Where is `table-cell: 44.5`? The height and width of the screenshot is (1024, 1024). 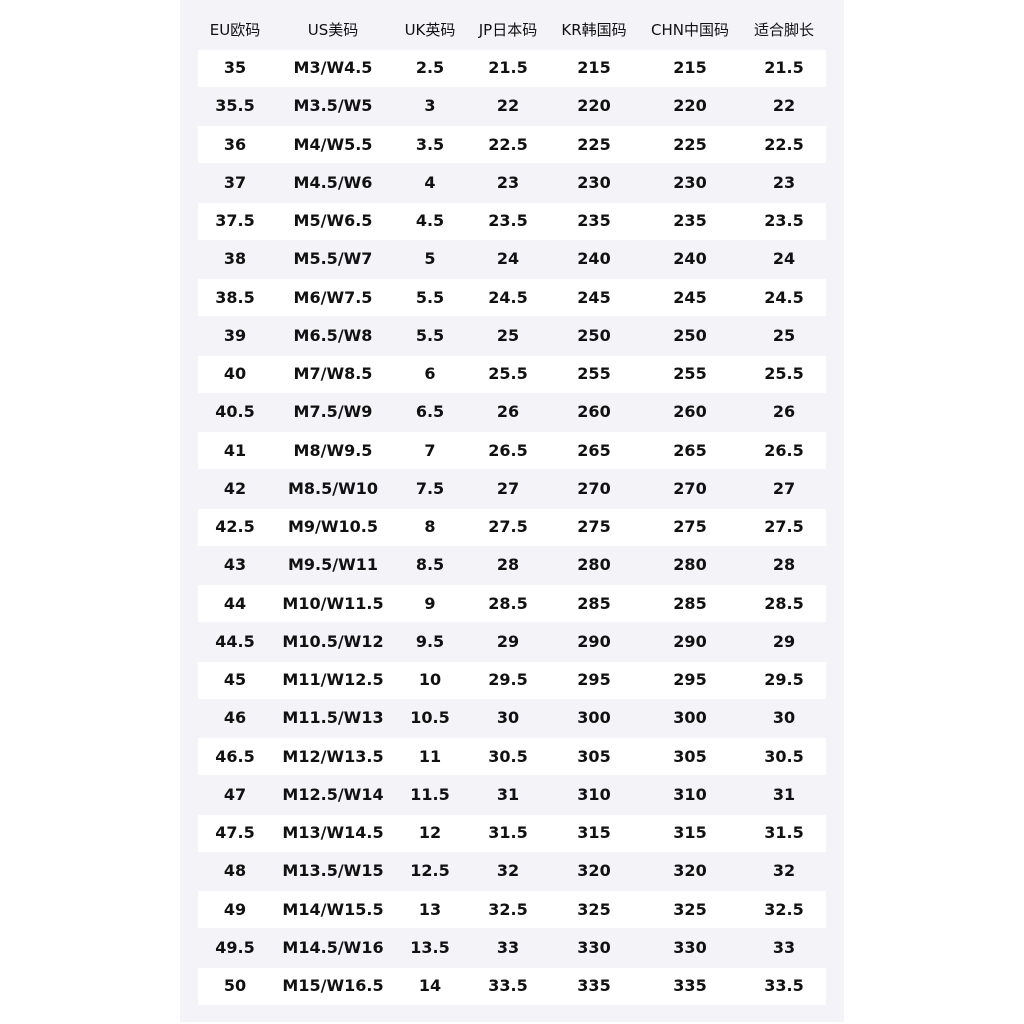 table-cell: 44.5 is located at coordinates (235, 641).